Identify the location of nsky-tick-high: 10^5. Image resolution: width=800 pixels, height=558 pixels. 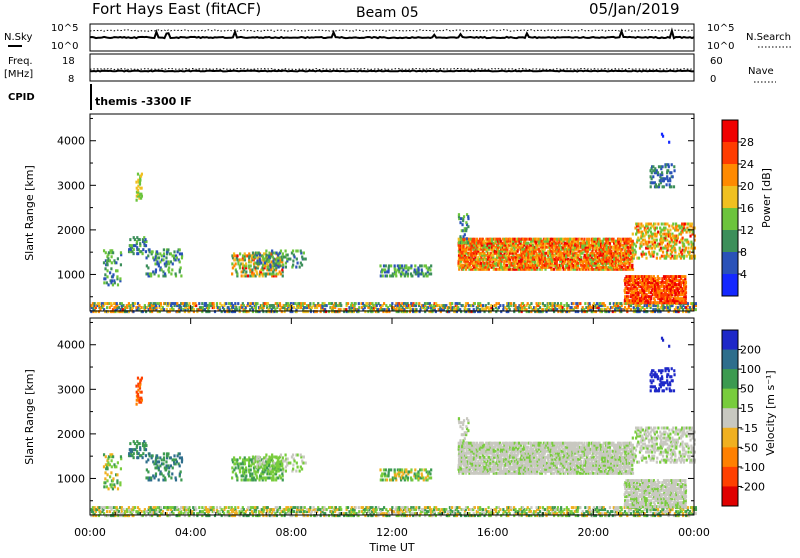
(64, 28).